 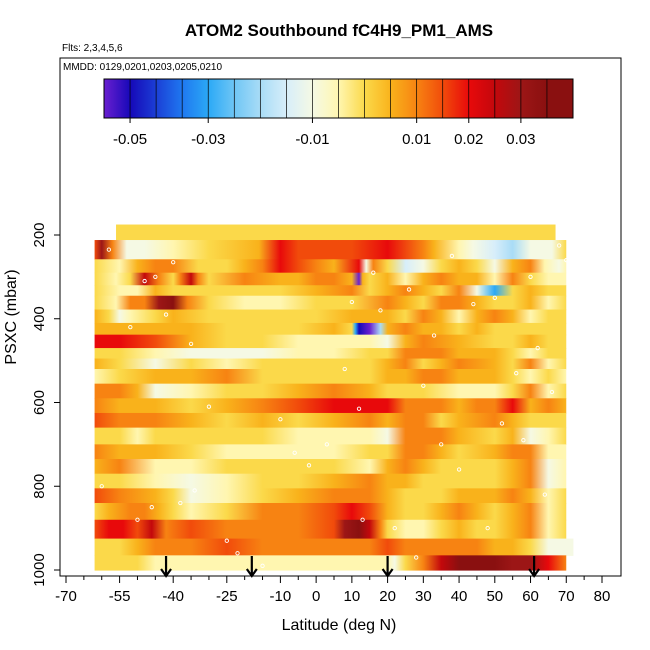 What do you see at coordinates (130, 139) in the screenshot?
I see `colorbar-label: -0.05` at bounding box center [130, 139].